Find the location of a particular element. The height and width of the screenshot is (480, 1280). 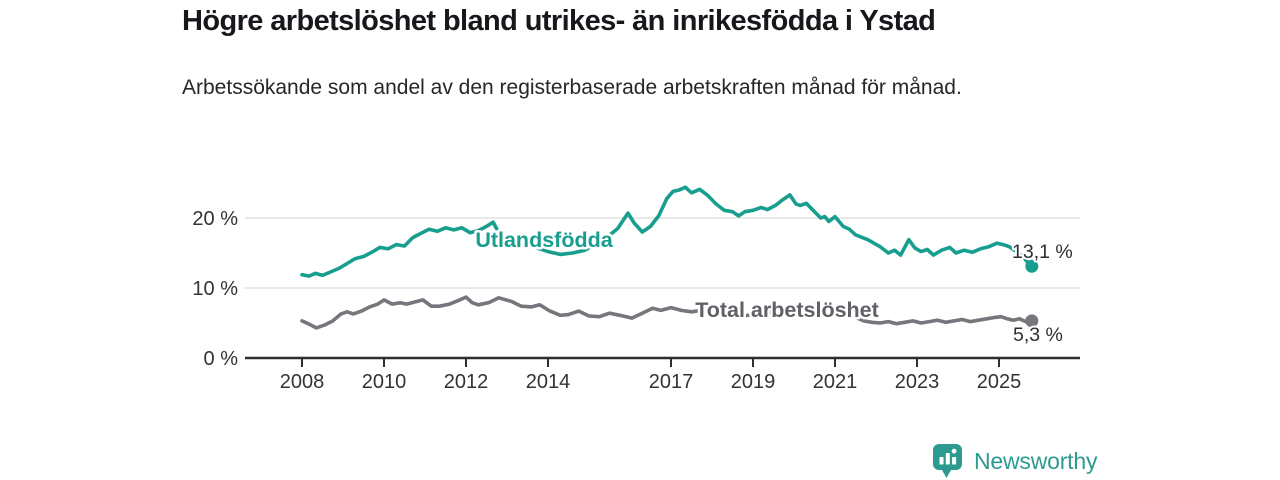

y-tick-label-10: 10 % is located at coordinates (215, 289).